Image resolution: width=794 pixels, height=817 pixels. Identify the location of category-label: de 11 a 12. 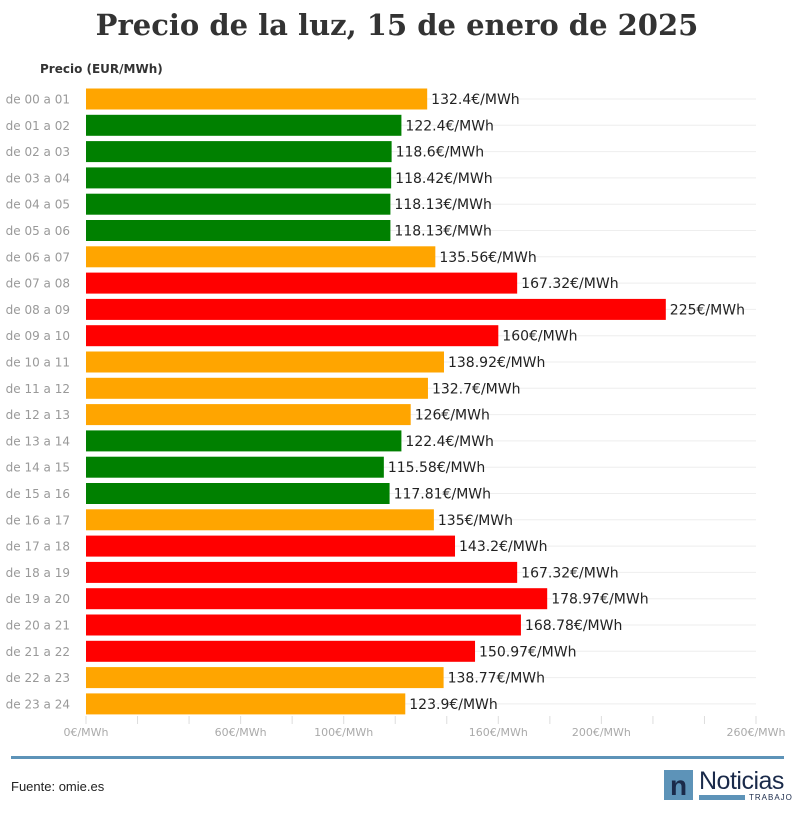
(38, 389).